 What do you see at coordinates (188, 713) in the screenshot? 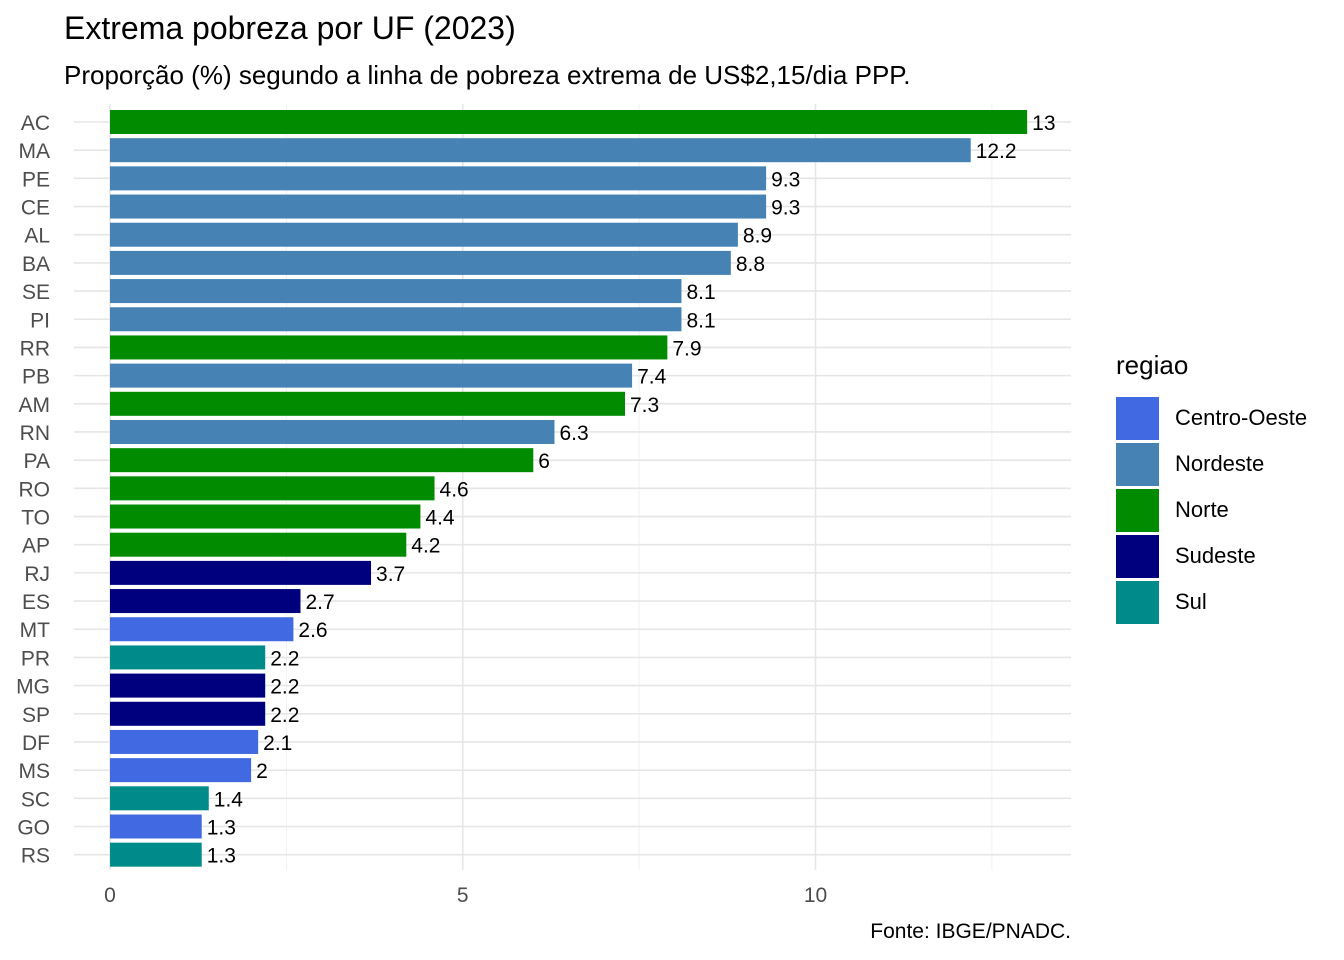
I see `bar-sp` at bounding box center [188, 713].